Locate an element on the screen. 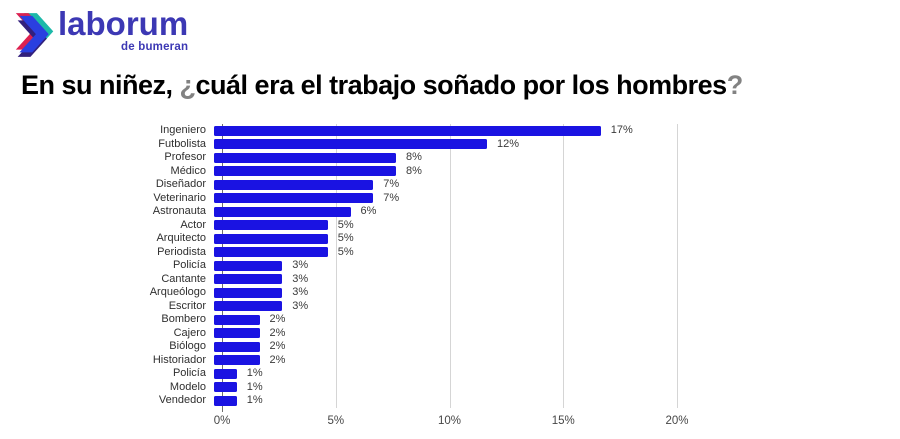  chart-row: Policía 3% is located at coordinates (450, 266).